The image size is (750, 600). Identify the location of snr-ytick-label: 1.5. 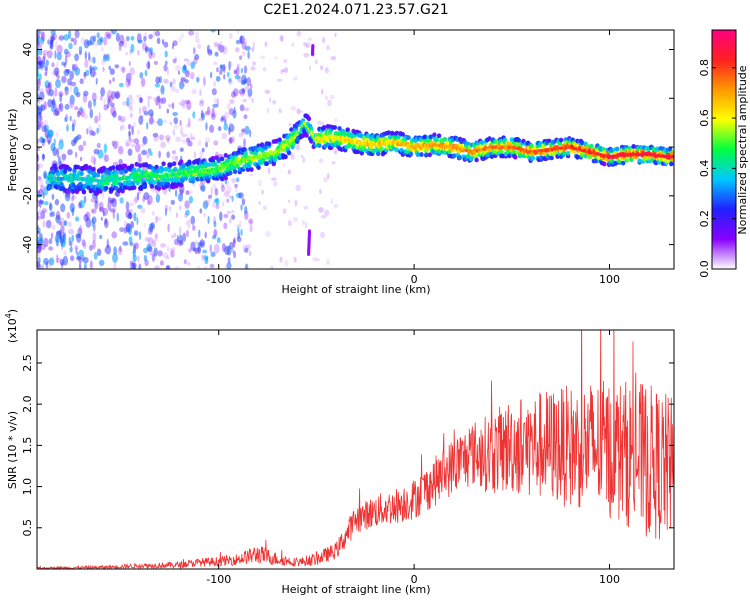
(27, 446).